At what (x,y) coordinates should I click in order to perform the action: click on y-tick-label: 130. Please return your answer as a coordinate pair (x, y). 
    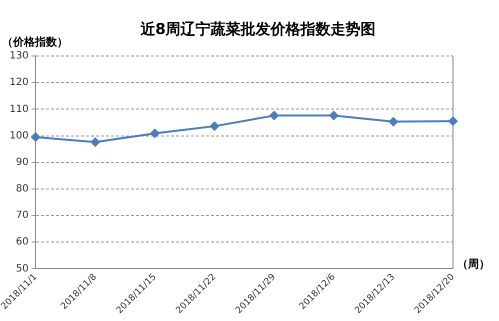
    Looking at the image, I should click on (19, 56).